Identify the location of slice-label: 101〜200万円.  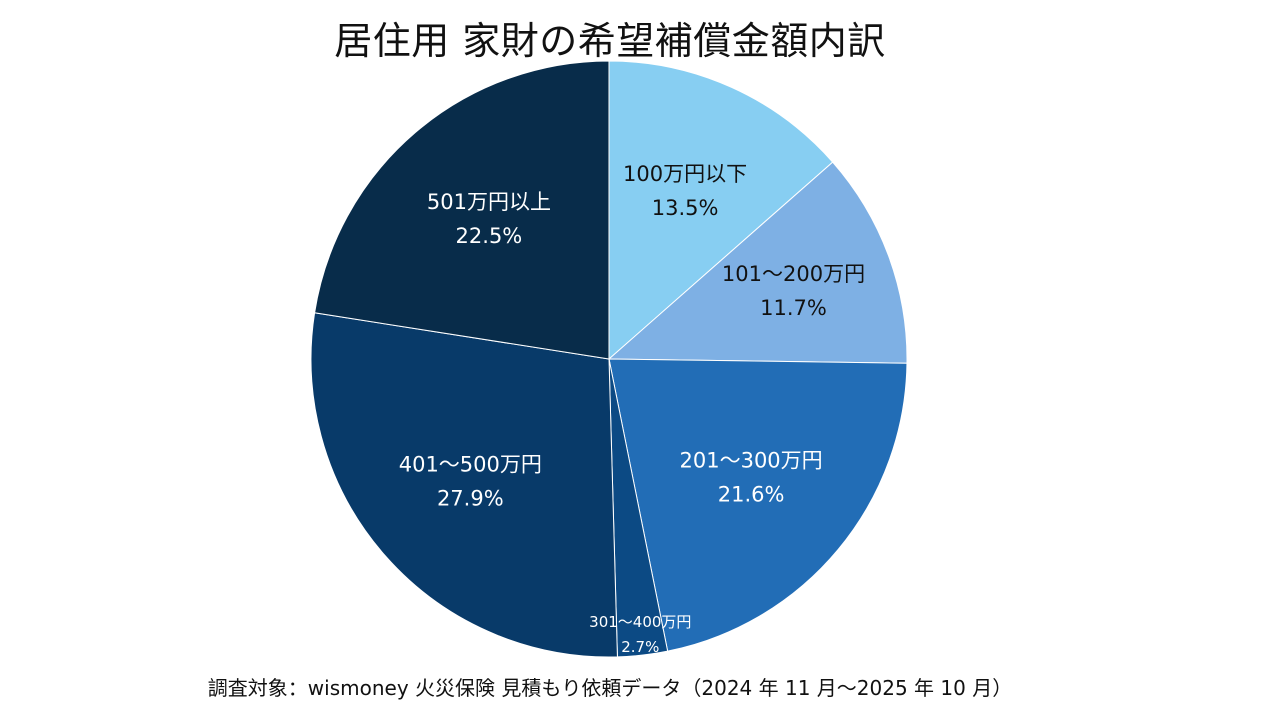
(793, 274).